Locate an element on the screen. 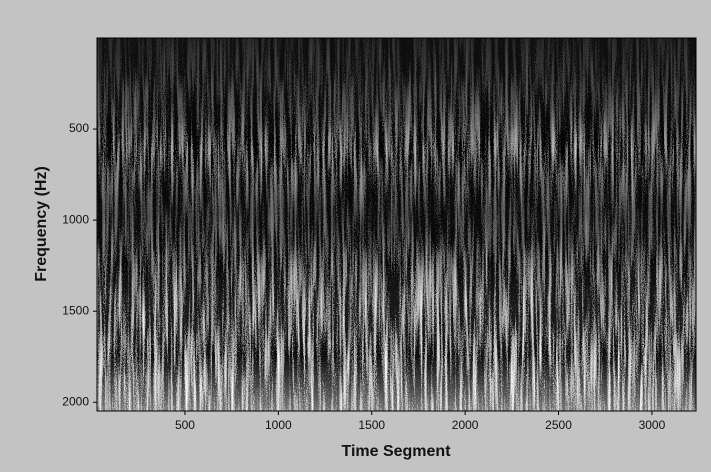  x-tick-label: 2000 is located at coordinates (465, 425).